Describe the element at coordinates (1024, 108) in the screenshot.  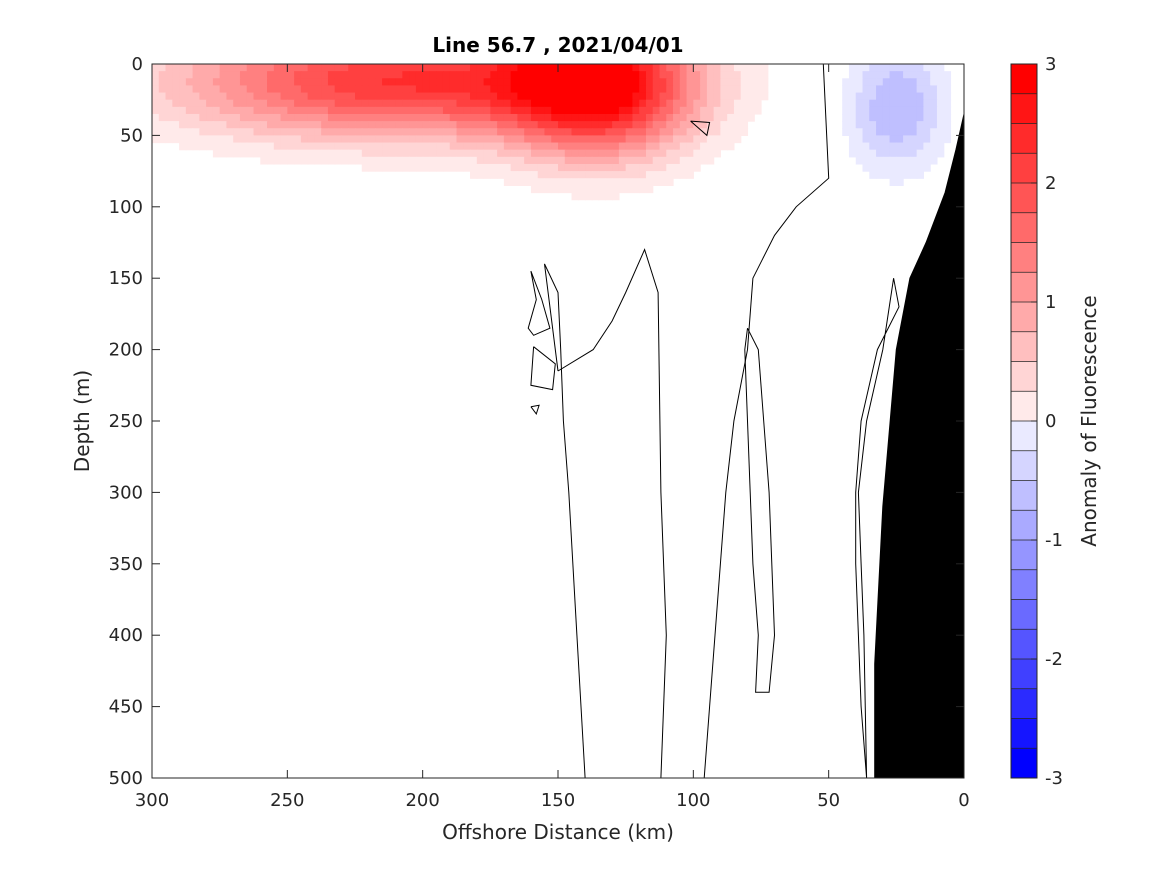
I see `colorbar-swatch` at that location.